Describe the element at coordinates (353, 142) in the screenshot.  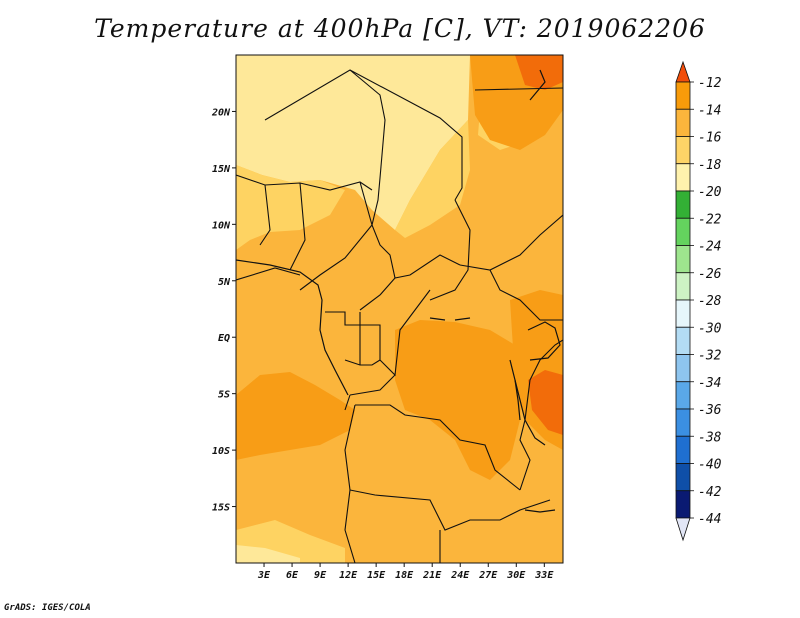
I see `cold-region-north` at that location.